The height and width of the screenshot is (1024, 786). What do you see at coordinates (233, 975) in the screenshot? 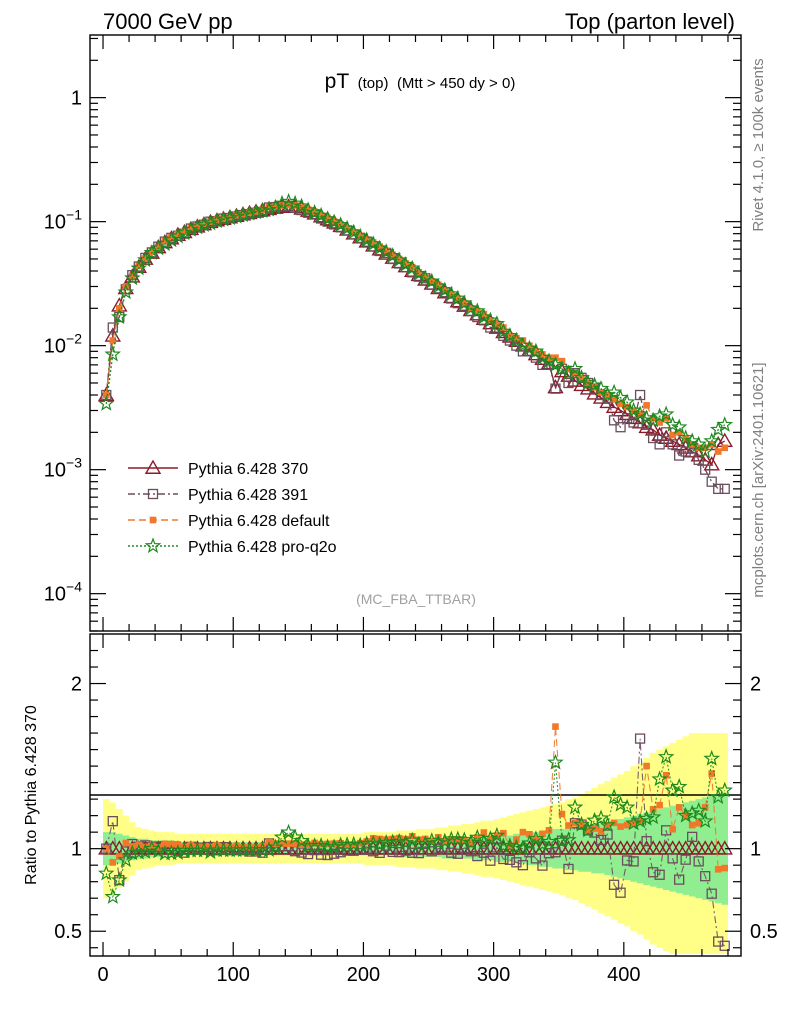
I see `x-tick-label: 100` at bounding box center [233, 975].